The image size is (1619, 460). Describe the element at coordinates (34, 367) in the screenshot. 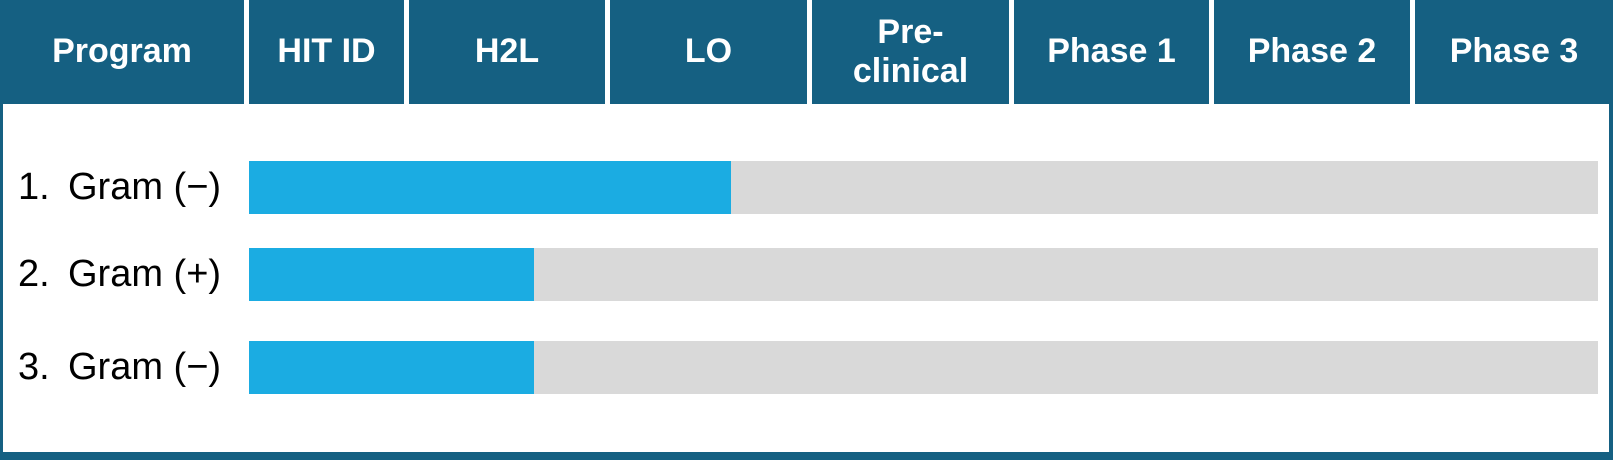

I see `program-index: 3.` at that location.